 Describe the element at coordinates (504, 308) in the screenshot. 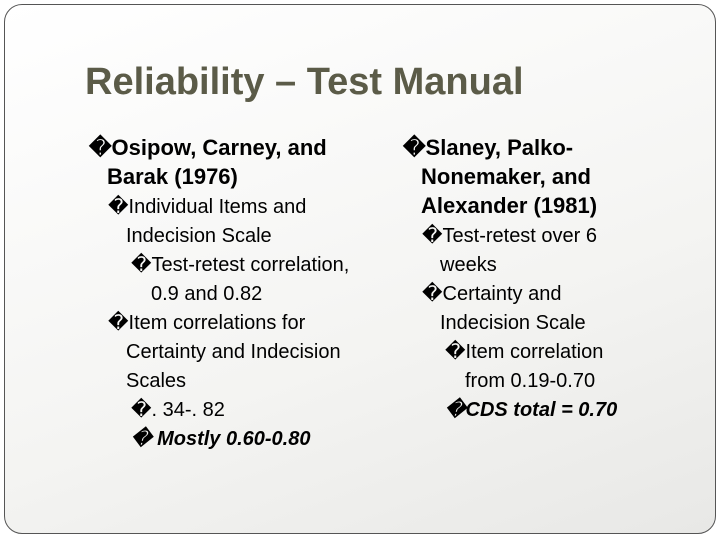

I see `bullet-level-2: �Certainty and Indecision Scale` at that location.